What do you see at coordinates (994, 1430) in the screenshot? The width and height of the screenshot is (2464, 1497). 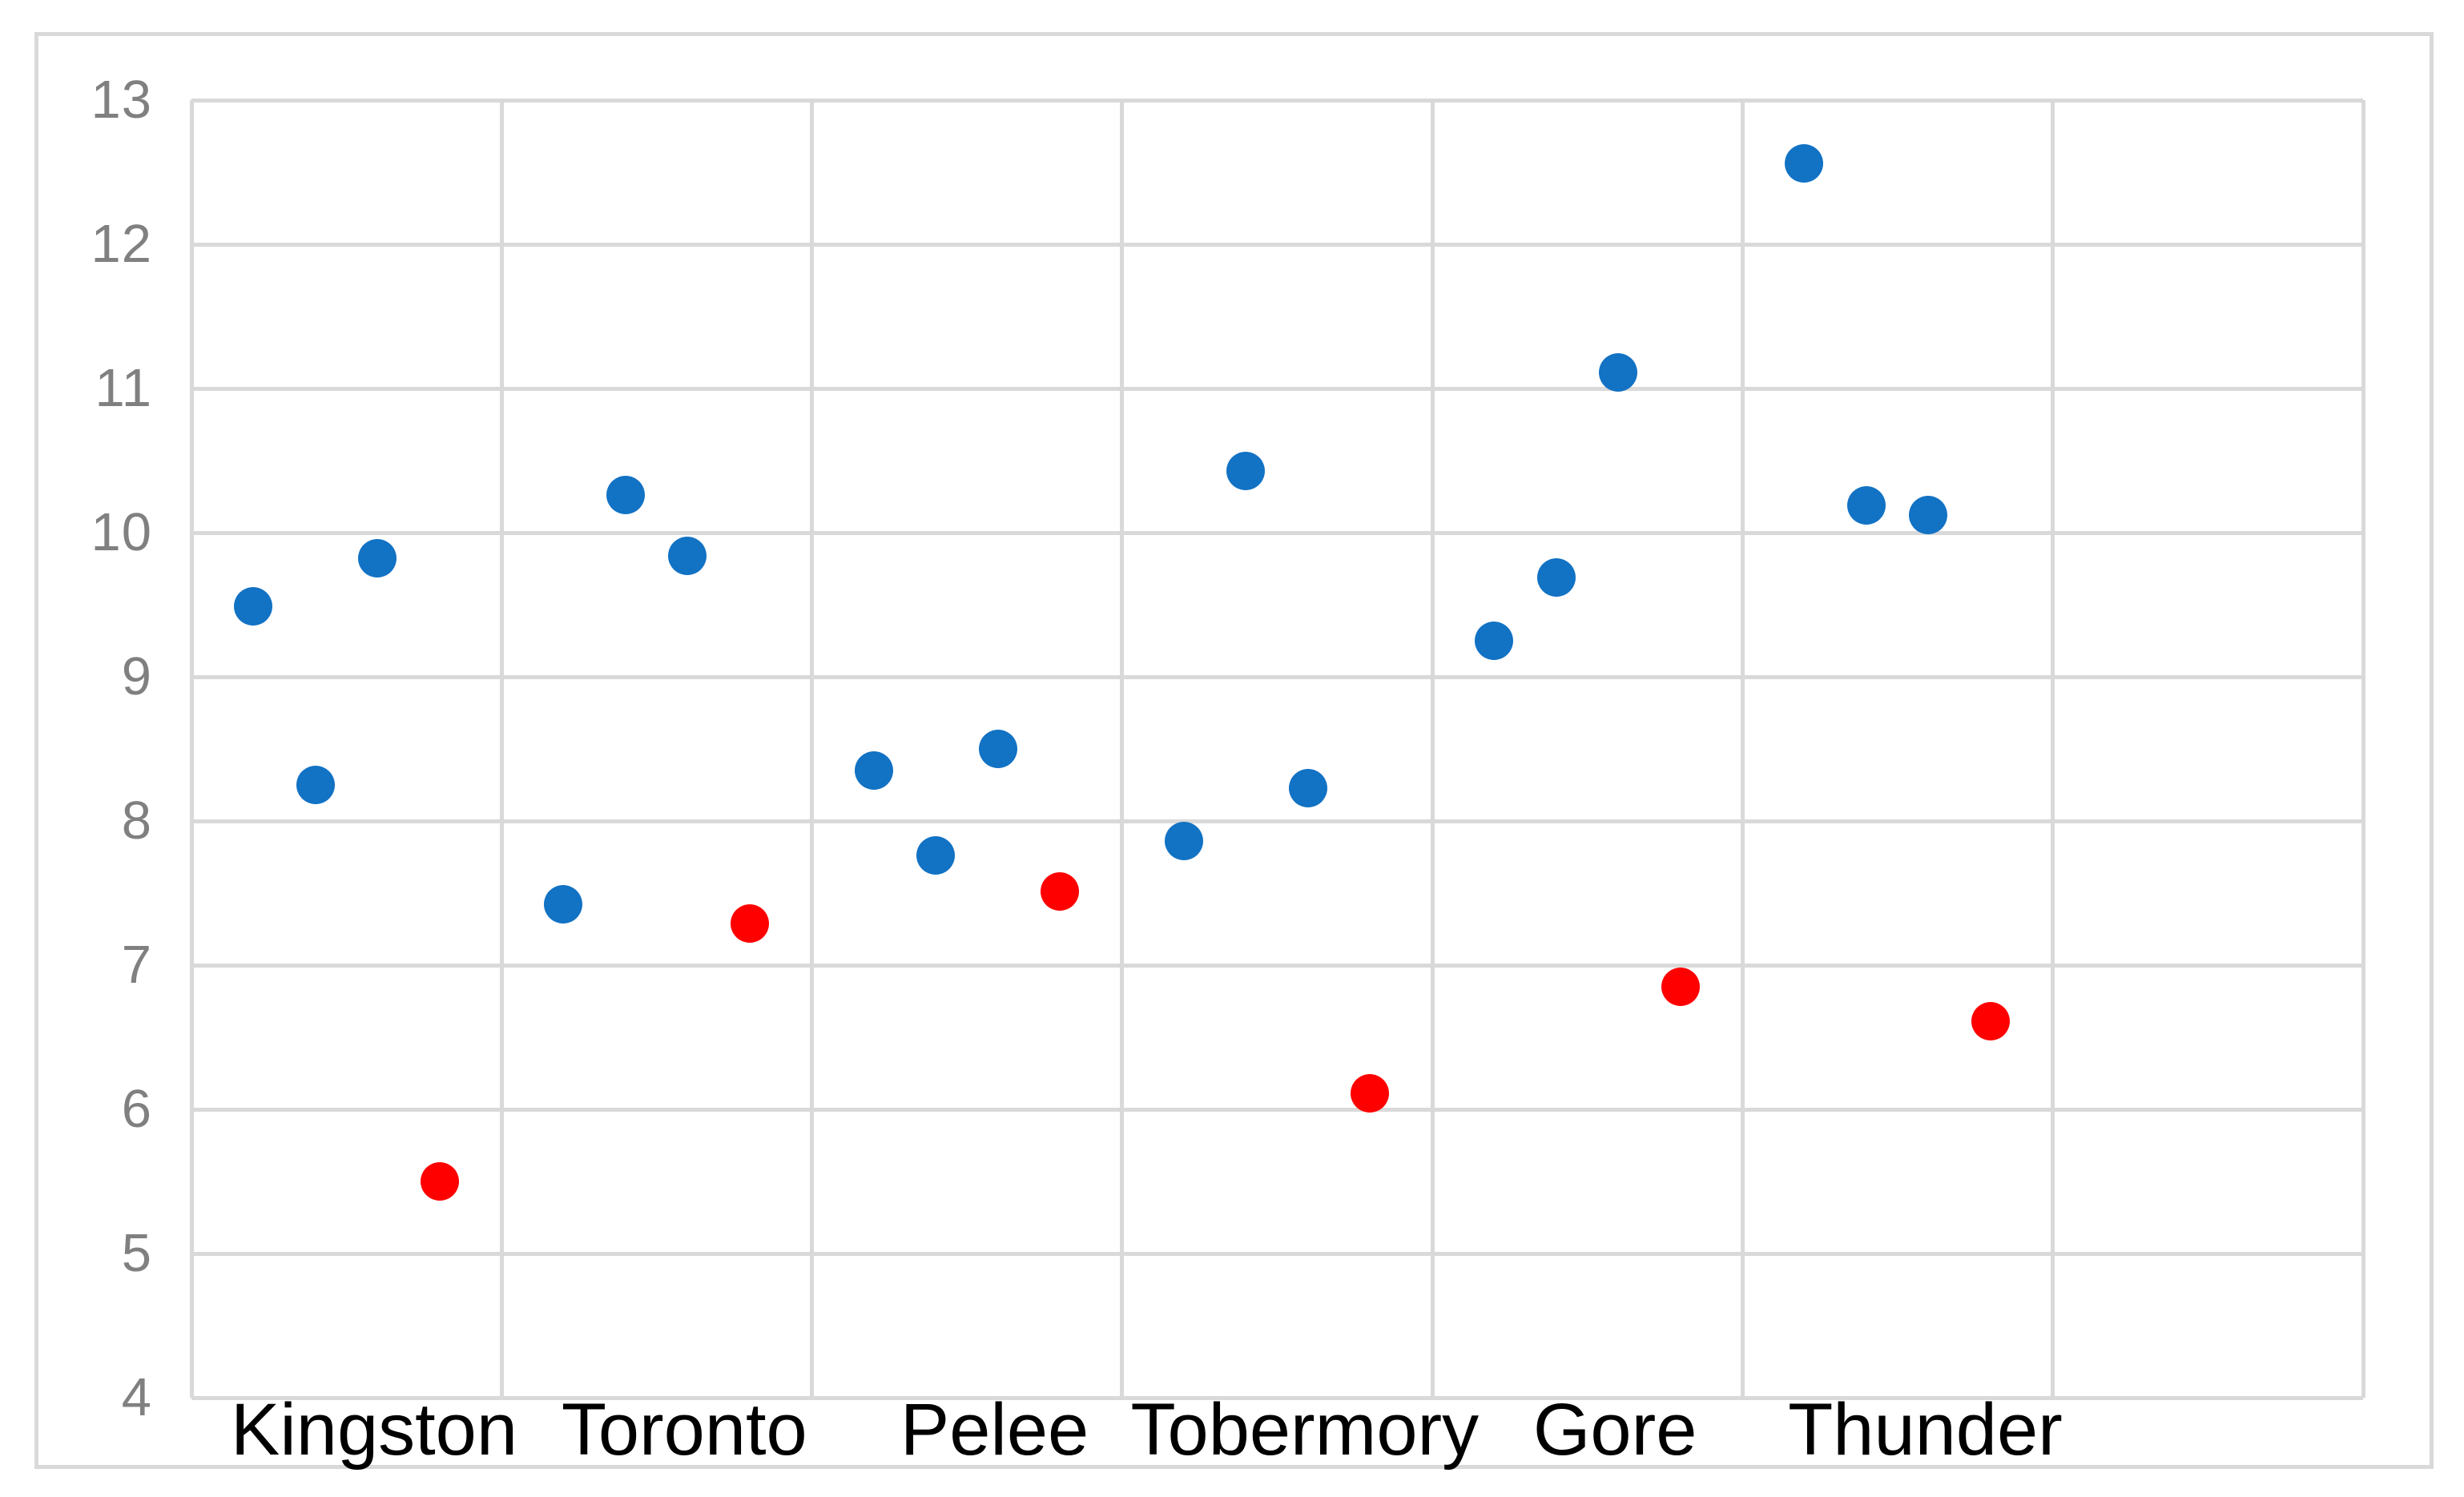 I see `x-axis-category-label: Pelee` at bounding box center [994, 1430].